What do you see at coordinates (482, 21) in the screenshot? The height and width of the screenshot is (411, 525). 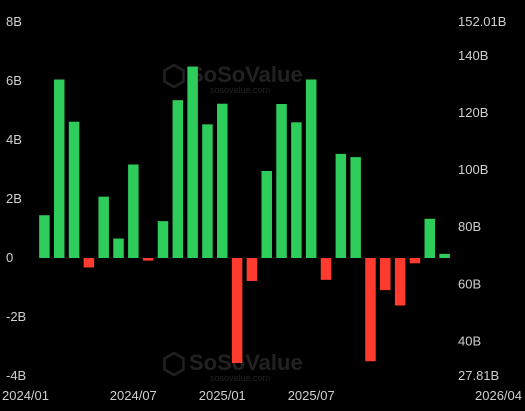 I see `y2-tick-label: 152.01B` at bounding box center [482, 21].